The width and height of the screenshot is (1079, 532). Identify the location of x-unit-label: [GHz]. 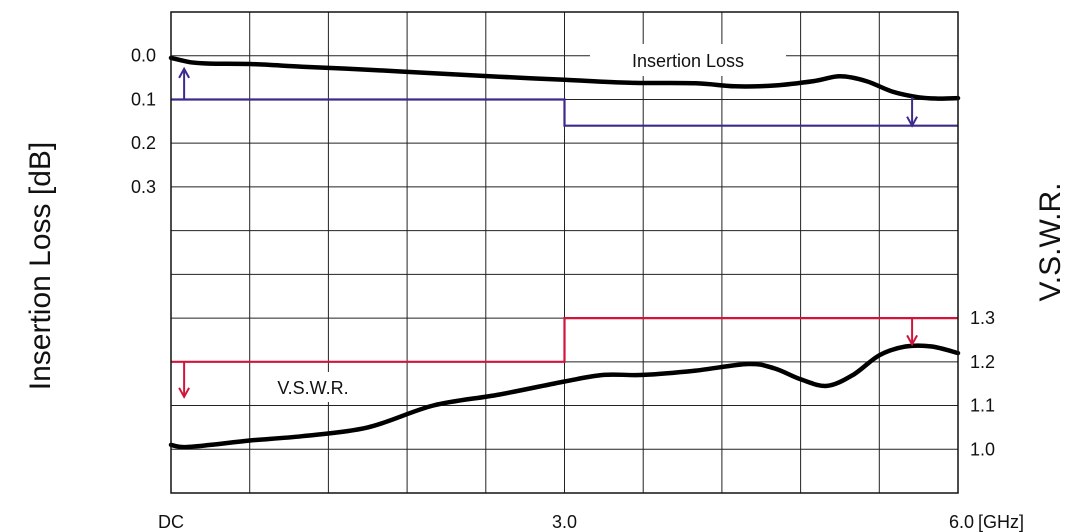
(1001, 522).